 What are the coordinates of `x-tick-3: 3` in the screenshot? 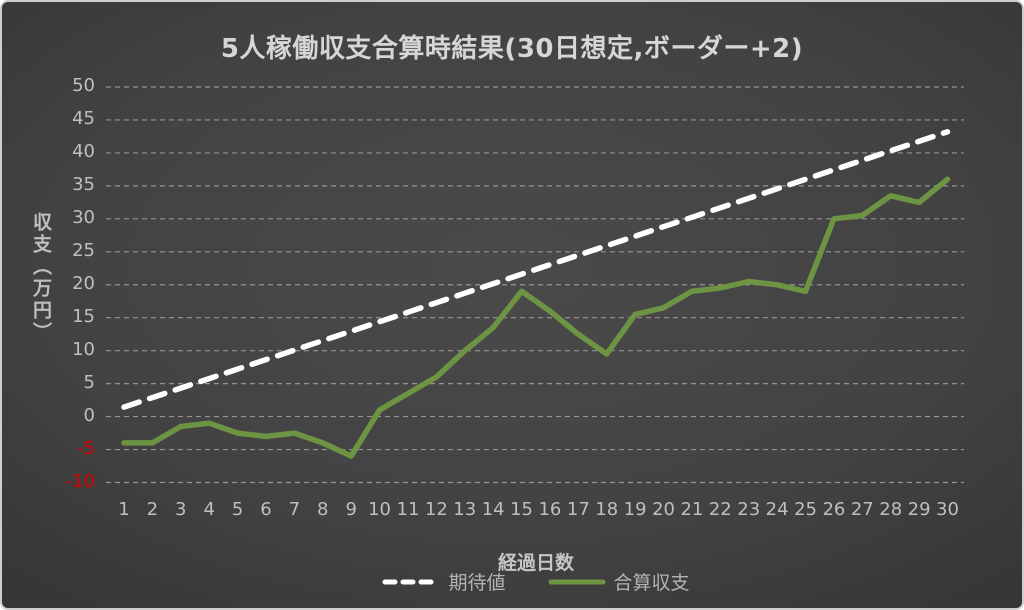 It's located at (181, 509).